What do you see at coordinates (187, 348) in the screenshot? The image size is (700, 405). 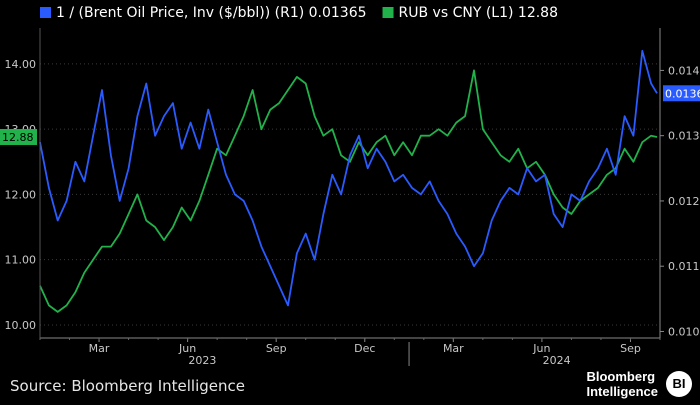 I see `x-tick-label-1: Jun` at bounding box center [187, 348].